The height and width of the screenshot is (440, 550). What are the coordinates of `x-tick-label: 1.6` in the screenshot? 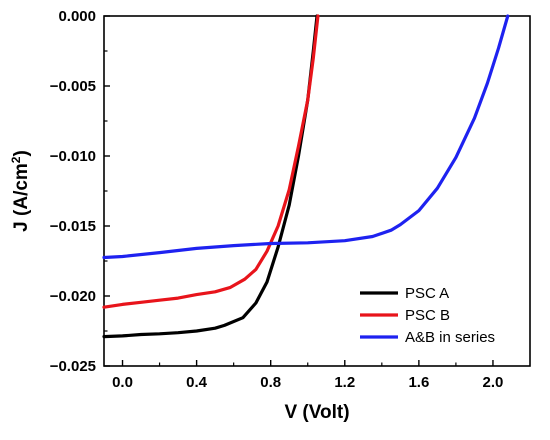 It's located at (418, 382).